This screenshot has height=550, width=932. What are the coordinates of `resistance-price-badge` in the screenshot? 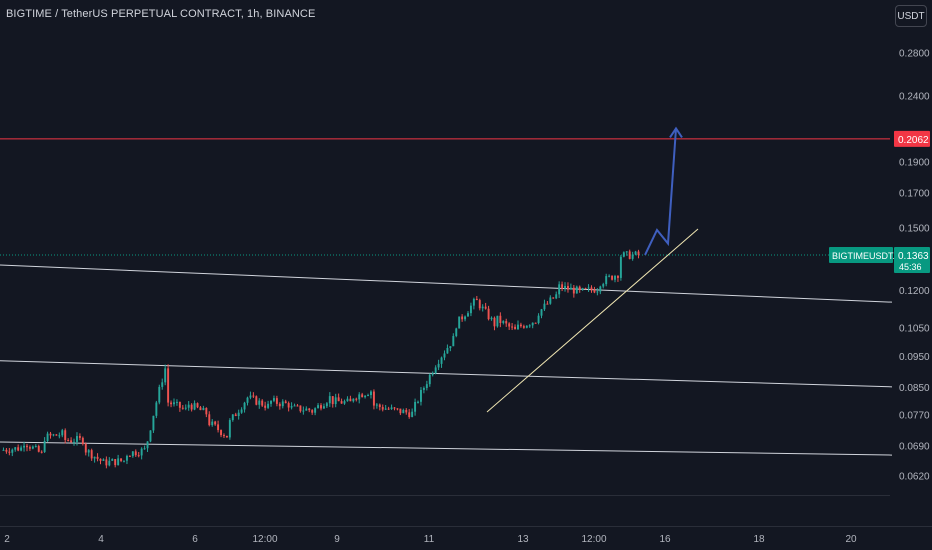 It's located at (912, 138).